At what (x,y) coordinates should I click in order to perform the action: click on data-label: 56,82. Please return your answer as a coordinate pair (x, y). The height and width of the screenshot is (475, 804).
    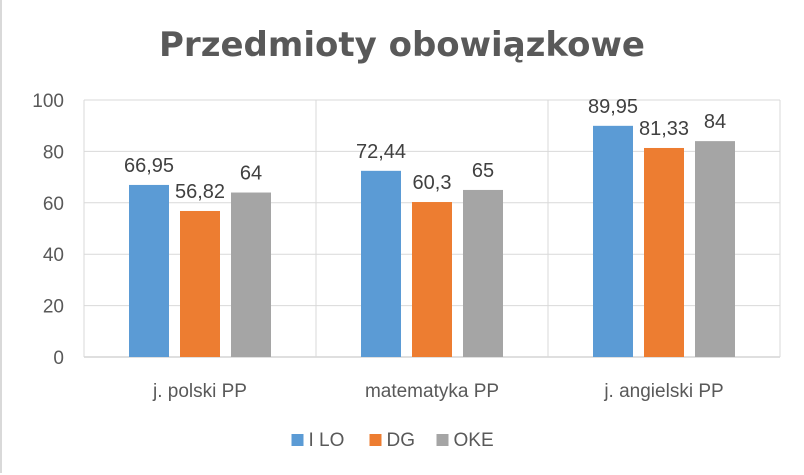
    Looking at the image, I should click on (200, 192).